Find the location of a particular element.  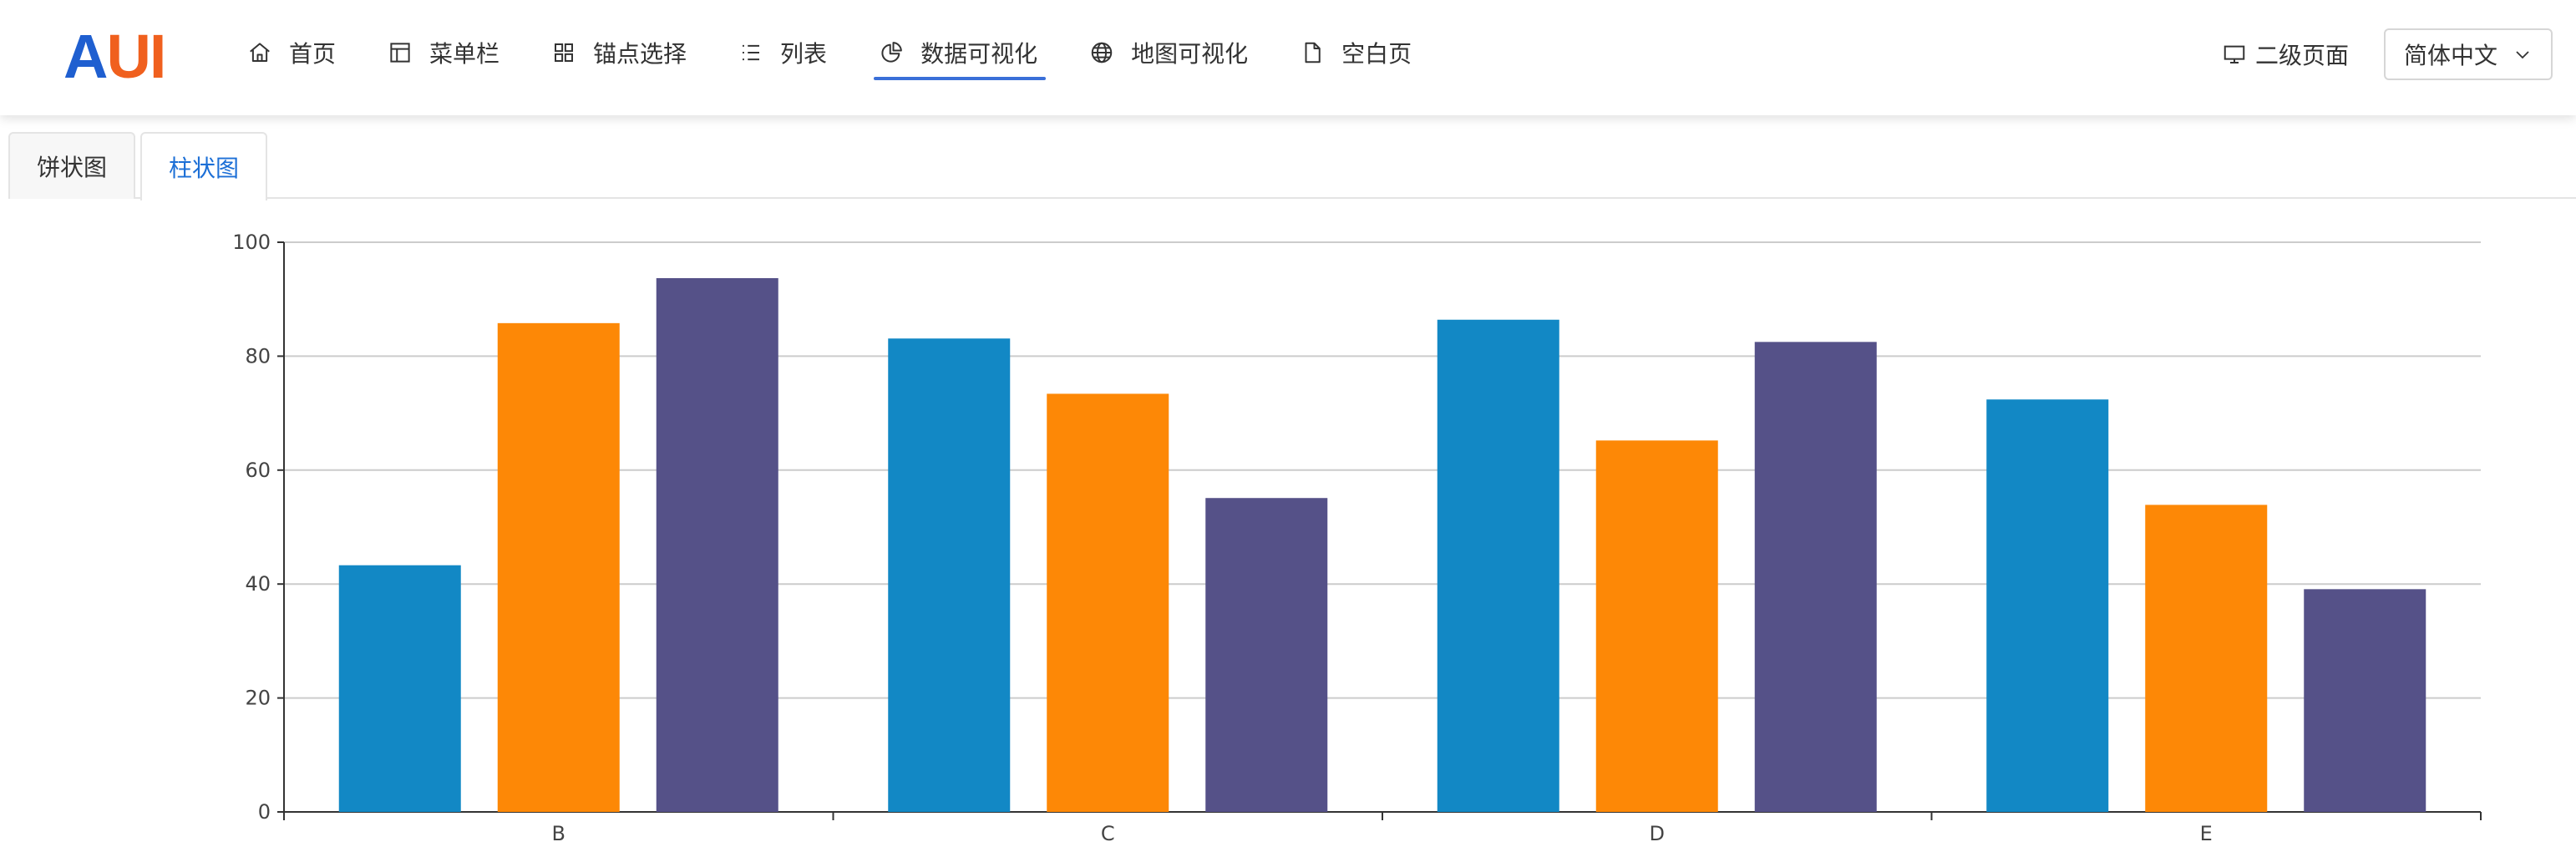

nav-item-label: 首页 is located at coordinates (313, 54).